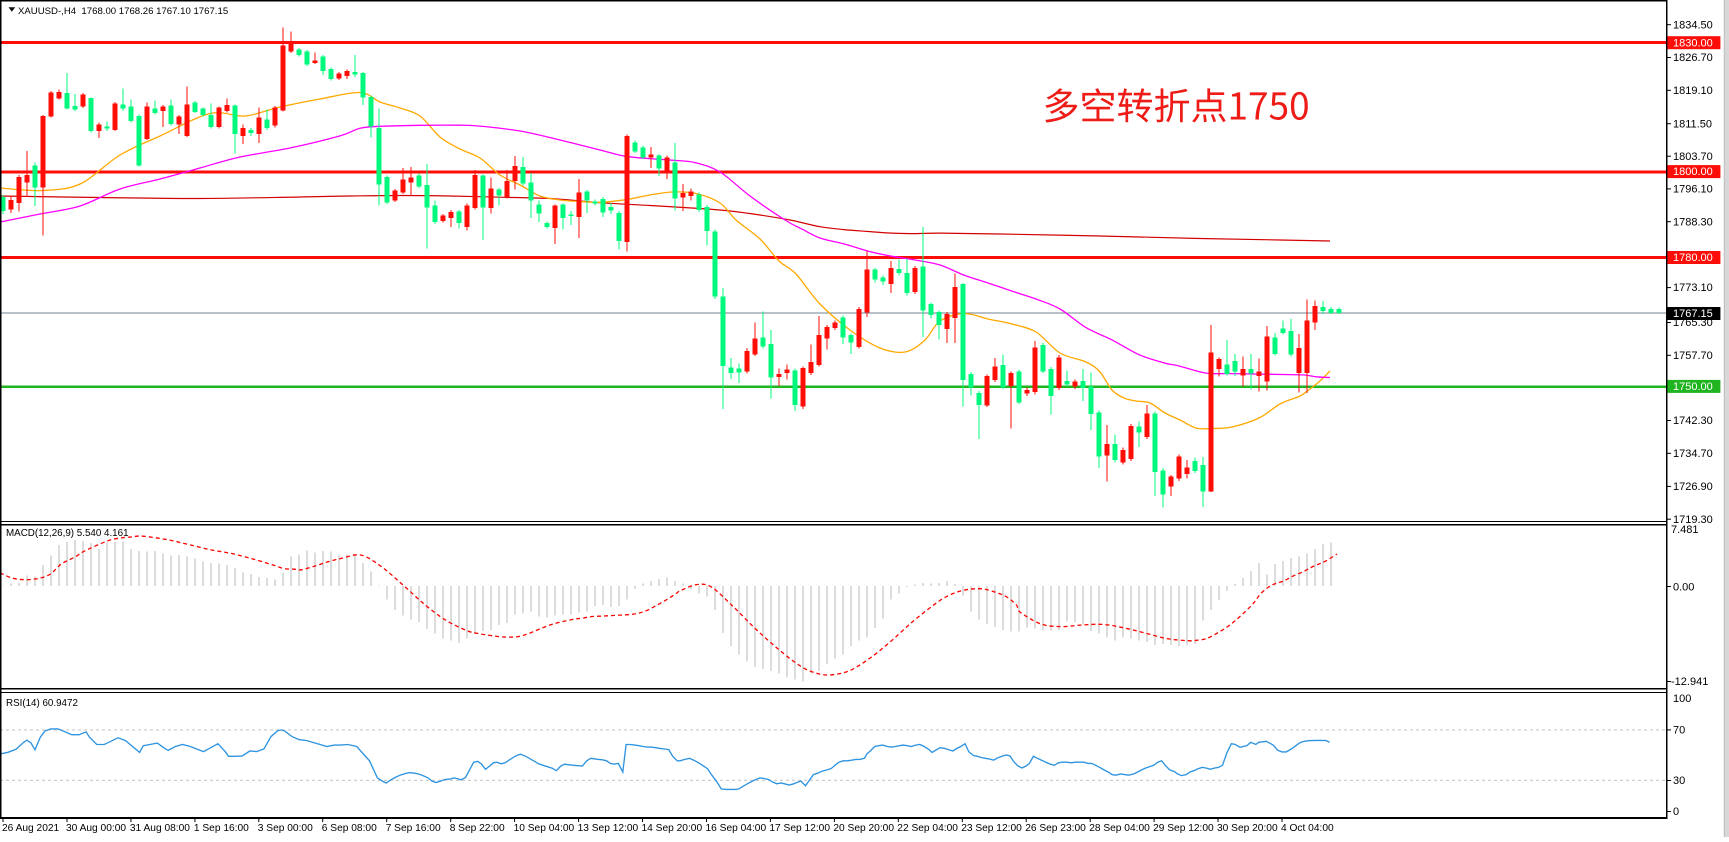  What do you see at coordinates (736, 828) in the screenshot?
I see `svg-text: 16 Sep 04:00` at bounding box center [736, 828].